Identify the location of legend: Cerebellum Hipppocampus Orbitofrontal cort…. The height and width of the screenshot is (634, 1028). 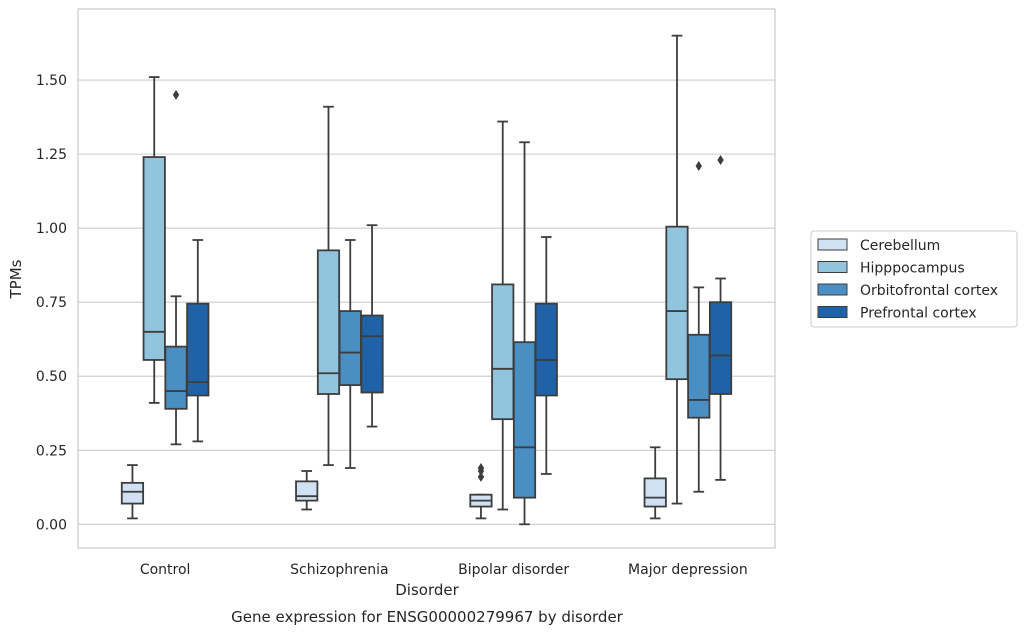
(914, 279).